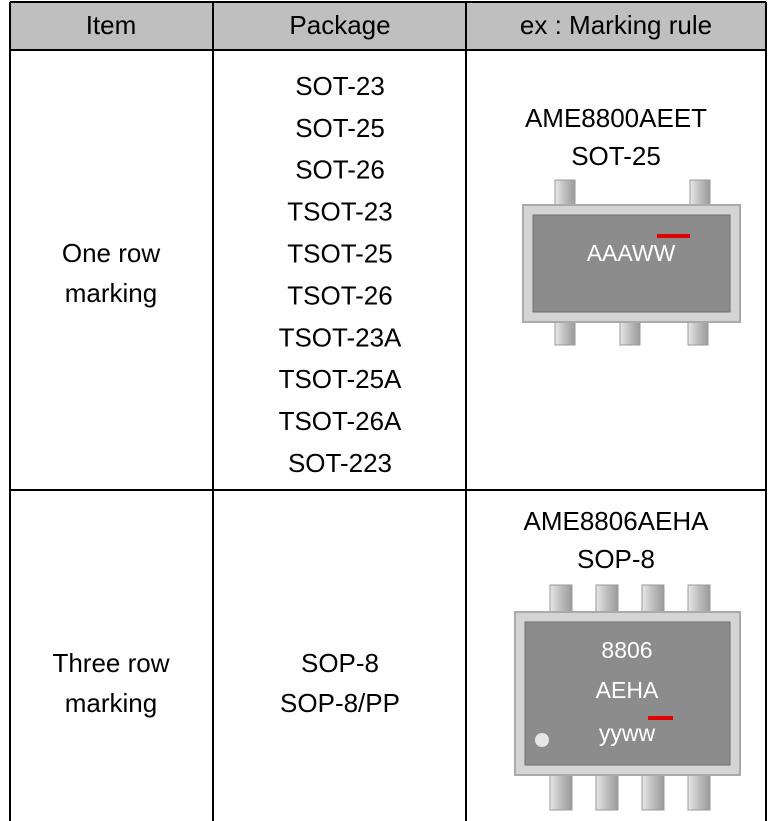 This screenshot has width=768, height=821. What do you see at coordinates (616, 559) in the screenshot?
I see `package-label: SOP-8` at bounding box center [616, 559].